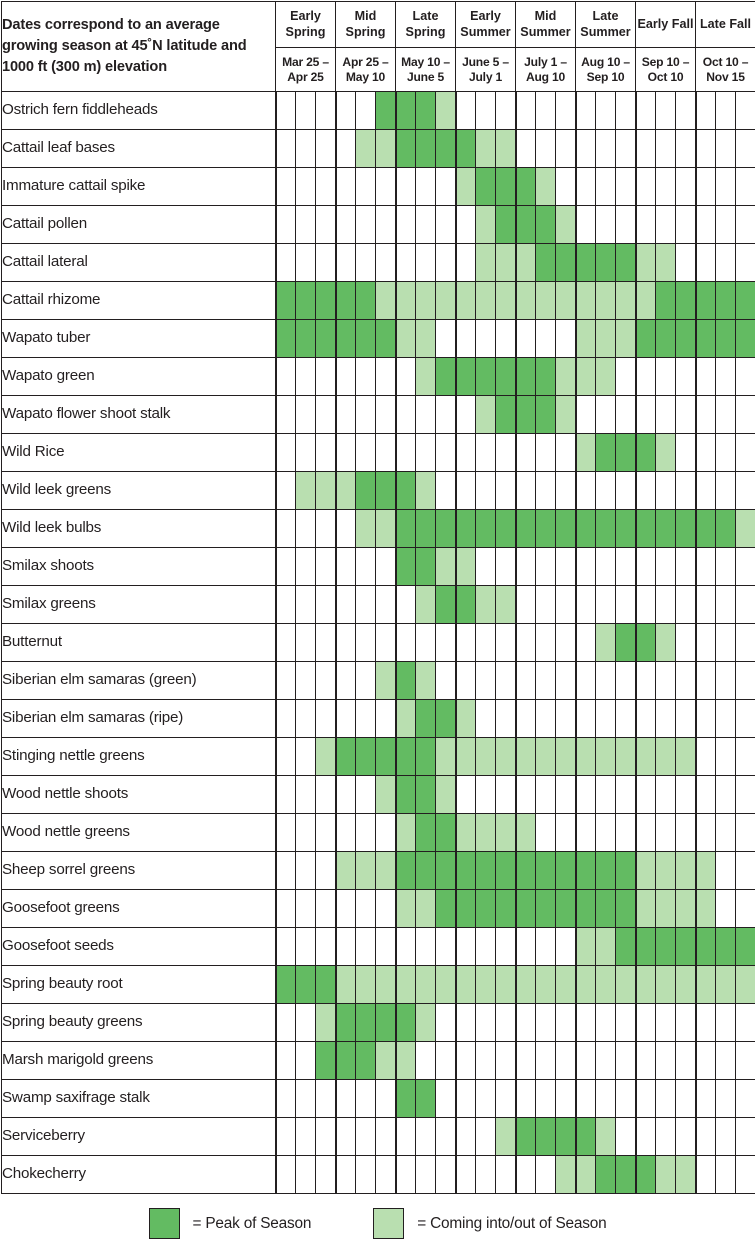 The image size is (755, 1258). What do you see at coordinates (378, 149) in the screenshot?
I see `table-row: Cattail leaf bases` at bounding box center [378, 149].